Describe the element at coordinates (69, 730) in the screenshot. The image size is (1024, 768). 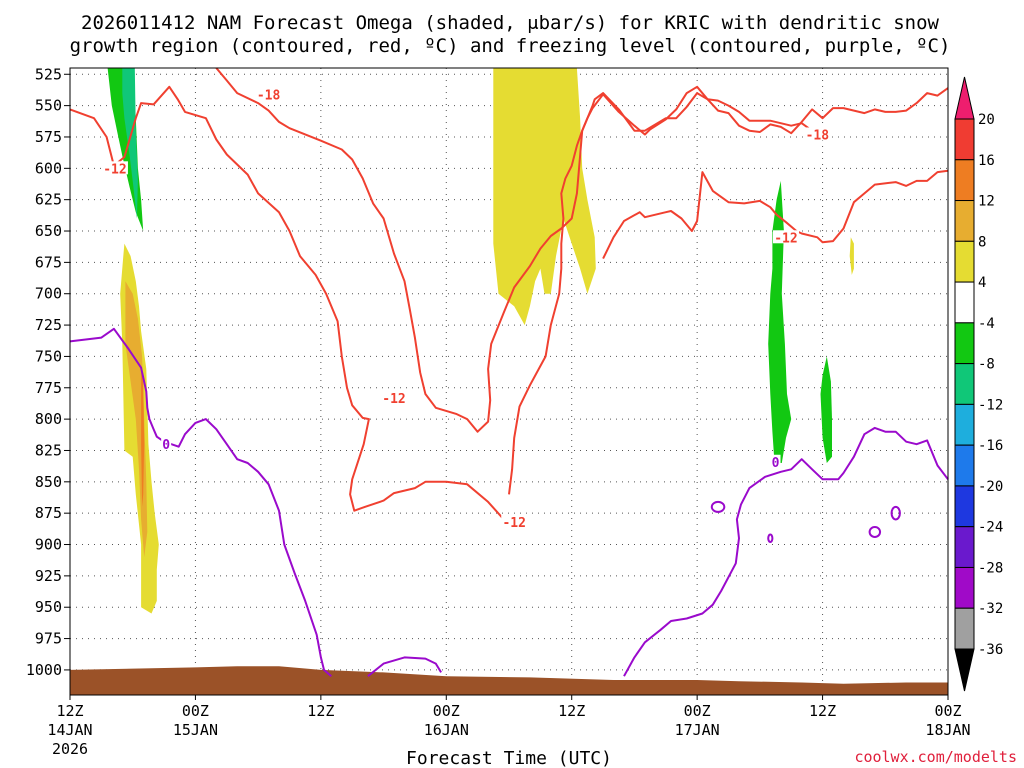
I see `x-tick-label: 14JAN` at that location.